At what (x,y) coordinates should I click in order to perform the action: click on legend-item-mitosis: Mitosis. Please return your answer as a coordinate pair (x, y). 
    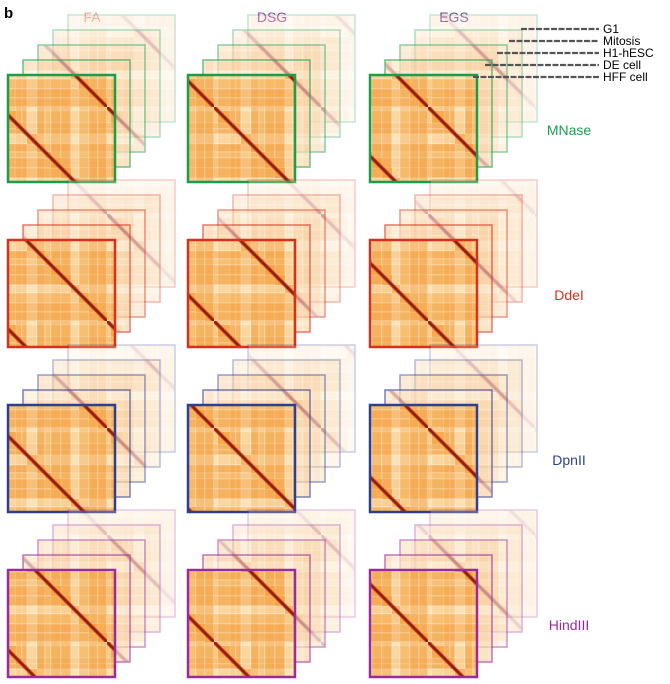
    Looking at the image, I should click on (574, 41).